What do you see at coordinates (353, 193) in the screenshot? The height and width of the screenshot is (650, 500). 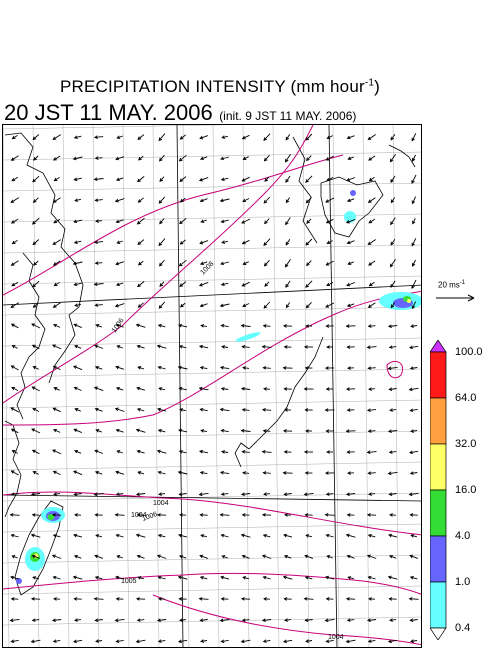 I see `precip-blue-hokkaido` at bounding box center [353, 193].